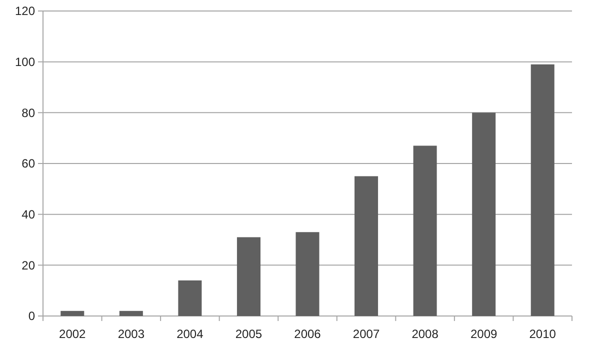  Describe the element at coordinates (29, 113) in the screenshot. I see `y-tick-label: 80` at that location.